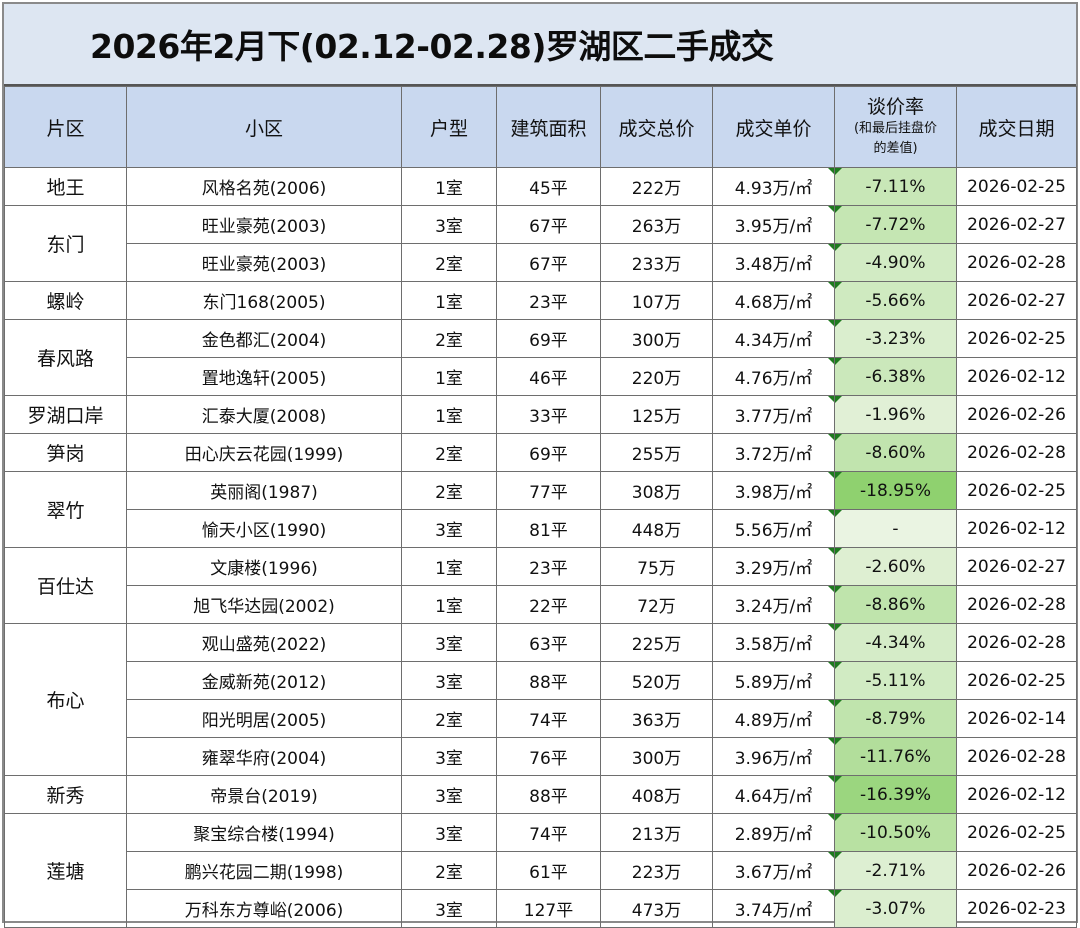  What do you see at coordinates (65, 186) in the screenshot?
I see `district-cell: 地王` at bounding box center [65, 186].